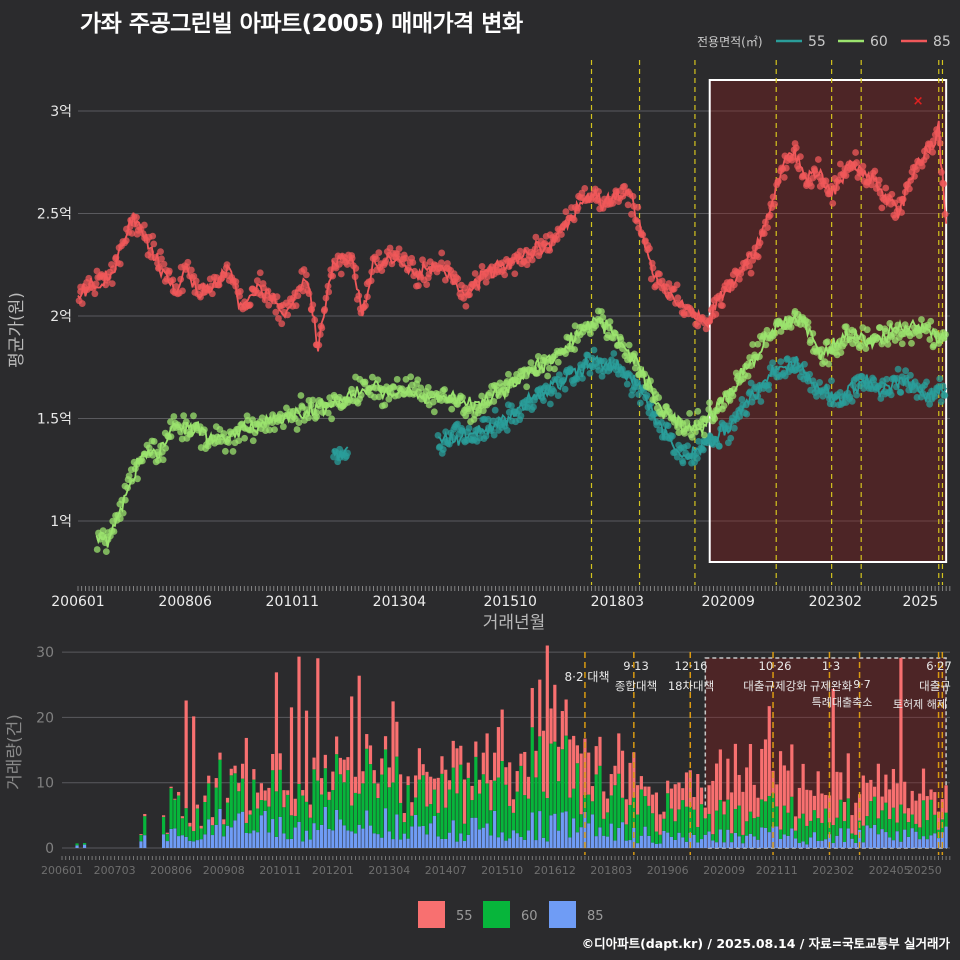  Describe the element at coordinates (185, 602) in the screenshot. I see `price-x-tick-label: 200806` at that location.